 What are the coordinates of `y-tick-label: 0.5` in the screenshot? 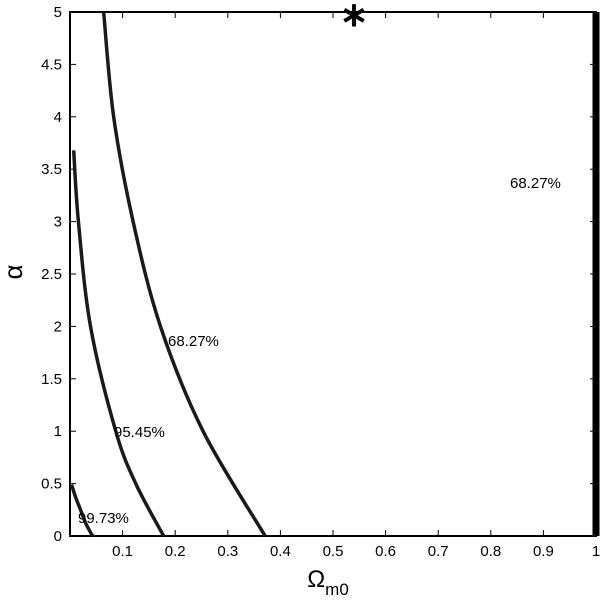 It's located at (51, 484).